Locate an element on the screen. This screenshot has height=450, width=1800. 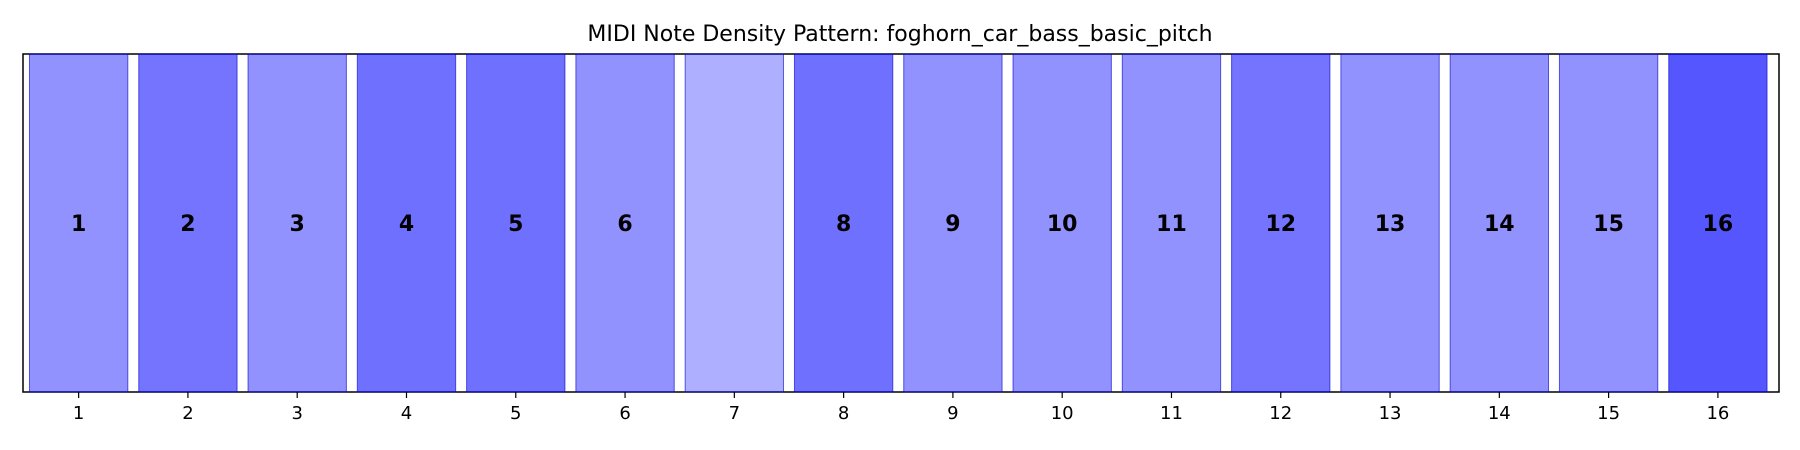
x-tick-label-8: 8 is located at coordinates (843, 413).